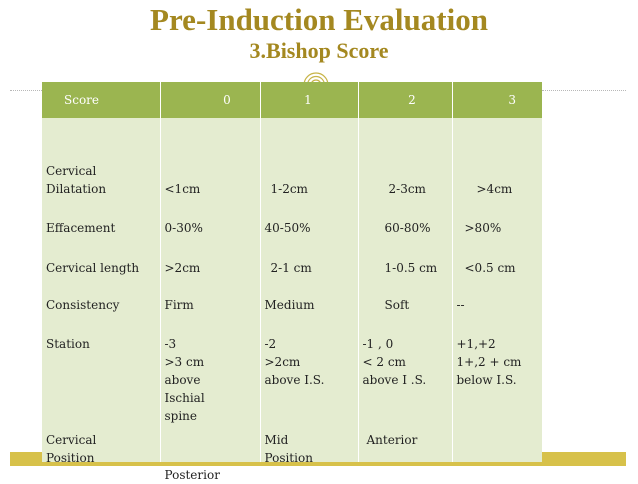  Describe the element at coordinates (289, 305) in the screenshot. I see `cell-consistency-1: Medium` at that location.